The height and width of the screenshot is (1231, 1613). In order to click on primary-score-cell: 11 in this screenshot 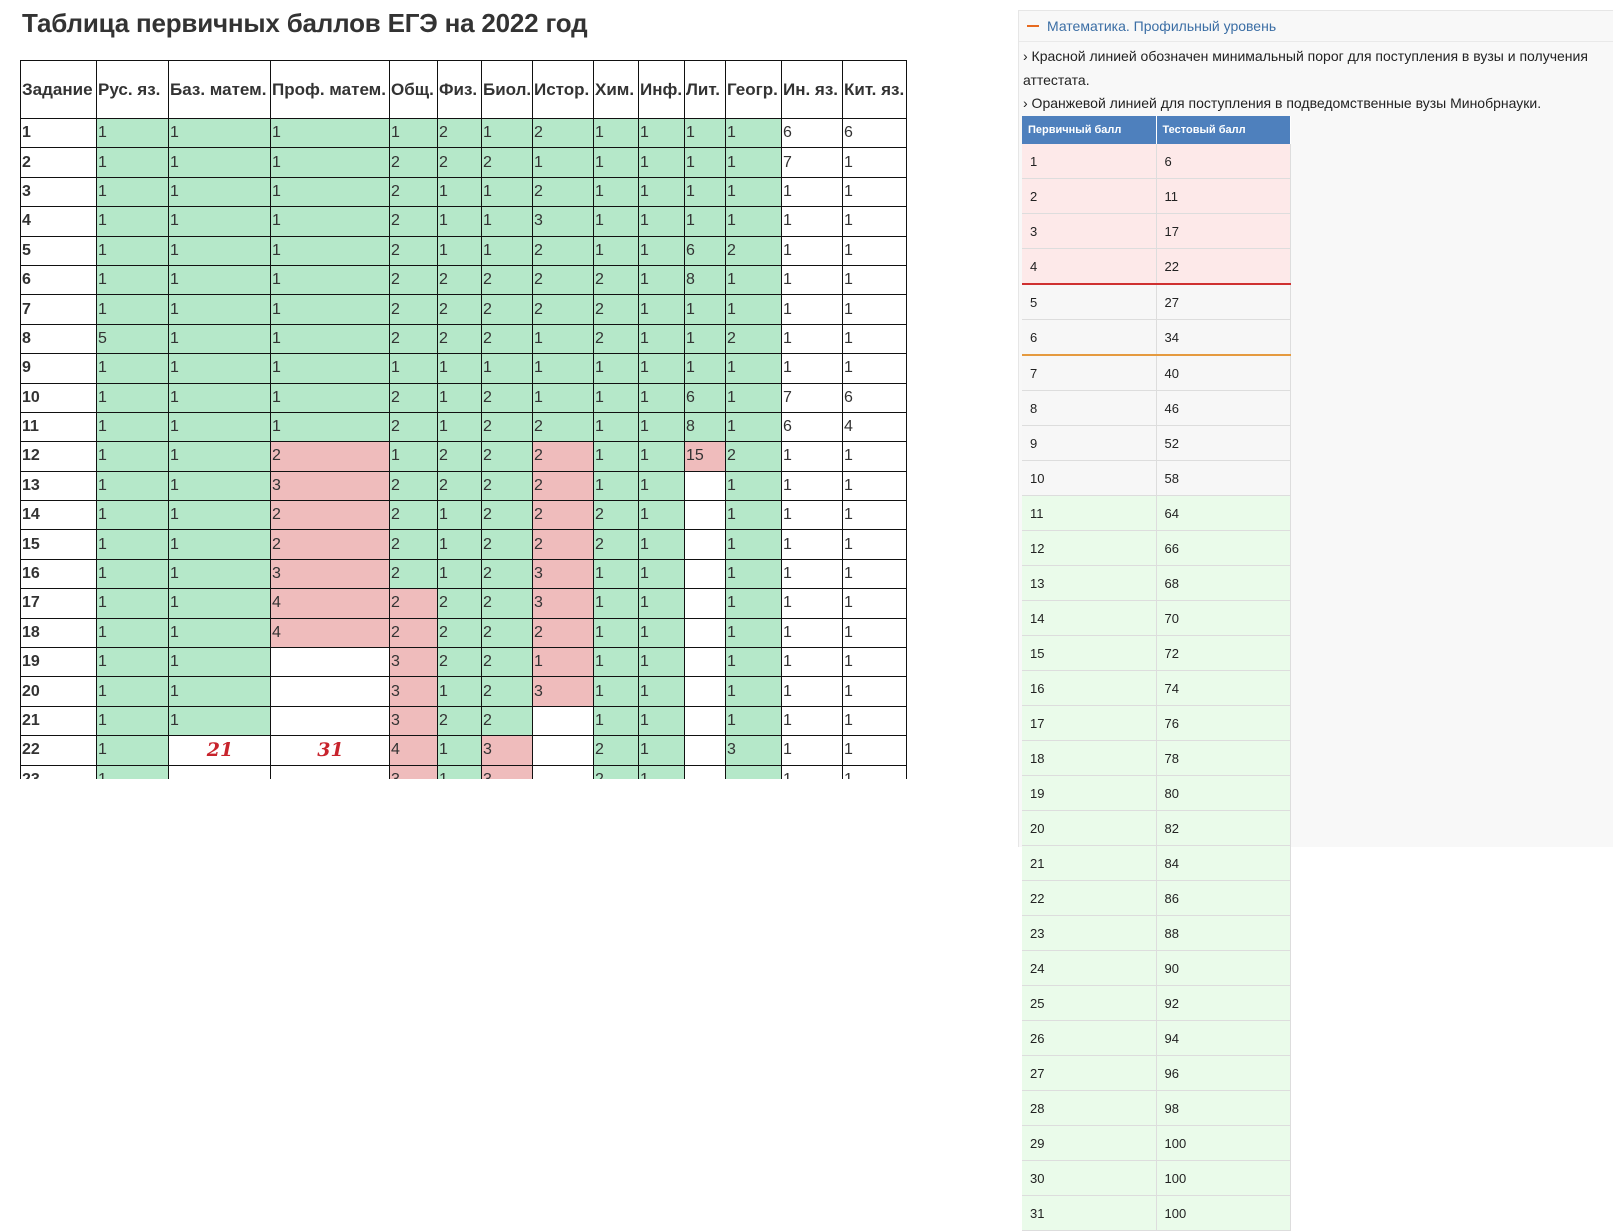, I will do `click(1089, 513)`.